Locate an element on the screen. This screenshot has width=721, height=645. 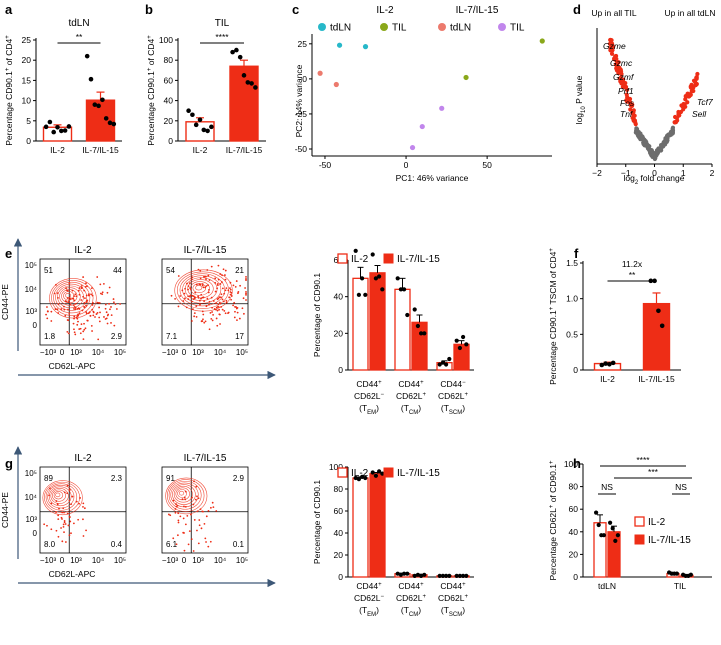
legend-label: IL-2 is located at coordinates (657, 522).